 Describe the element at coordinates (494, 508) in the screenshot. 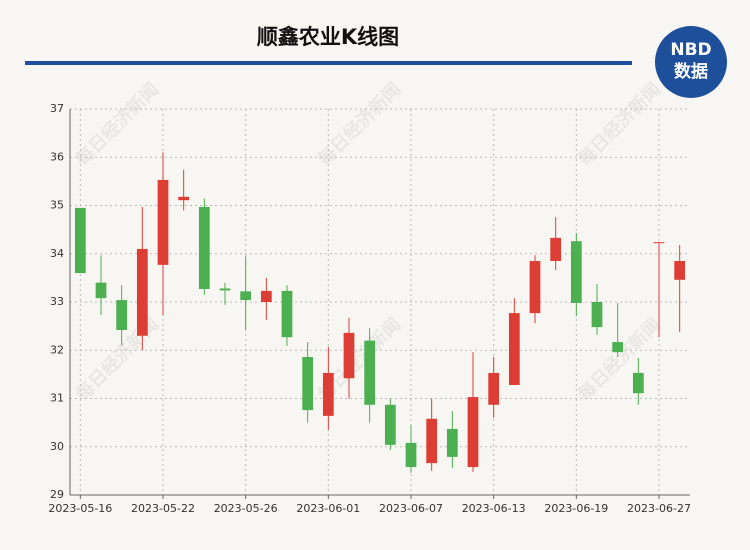

I see `x-tick-label: 2023-06-13` at that location.